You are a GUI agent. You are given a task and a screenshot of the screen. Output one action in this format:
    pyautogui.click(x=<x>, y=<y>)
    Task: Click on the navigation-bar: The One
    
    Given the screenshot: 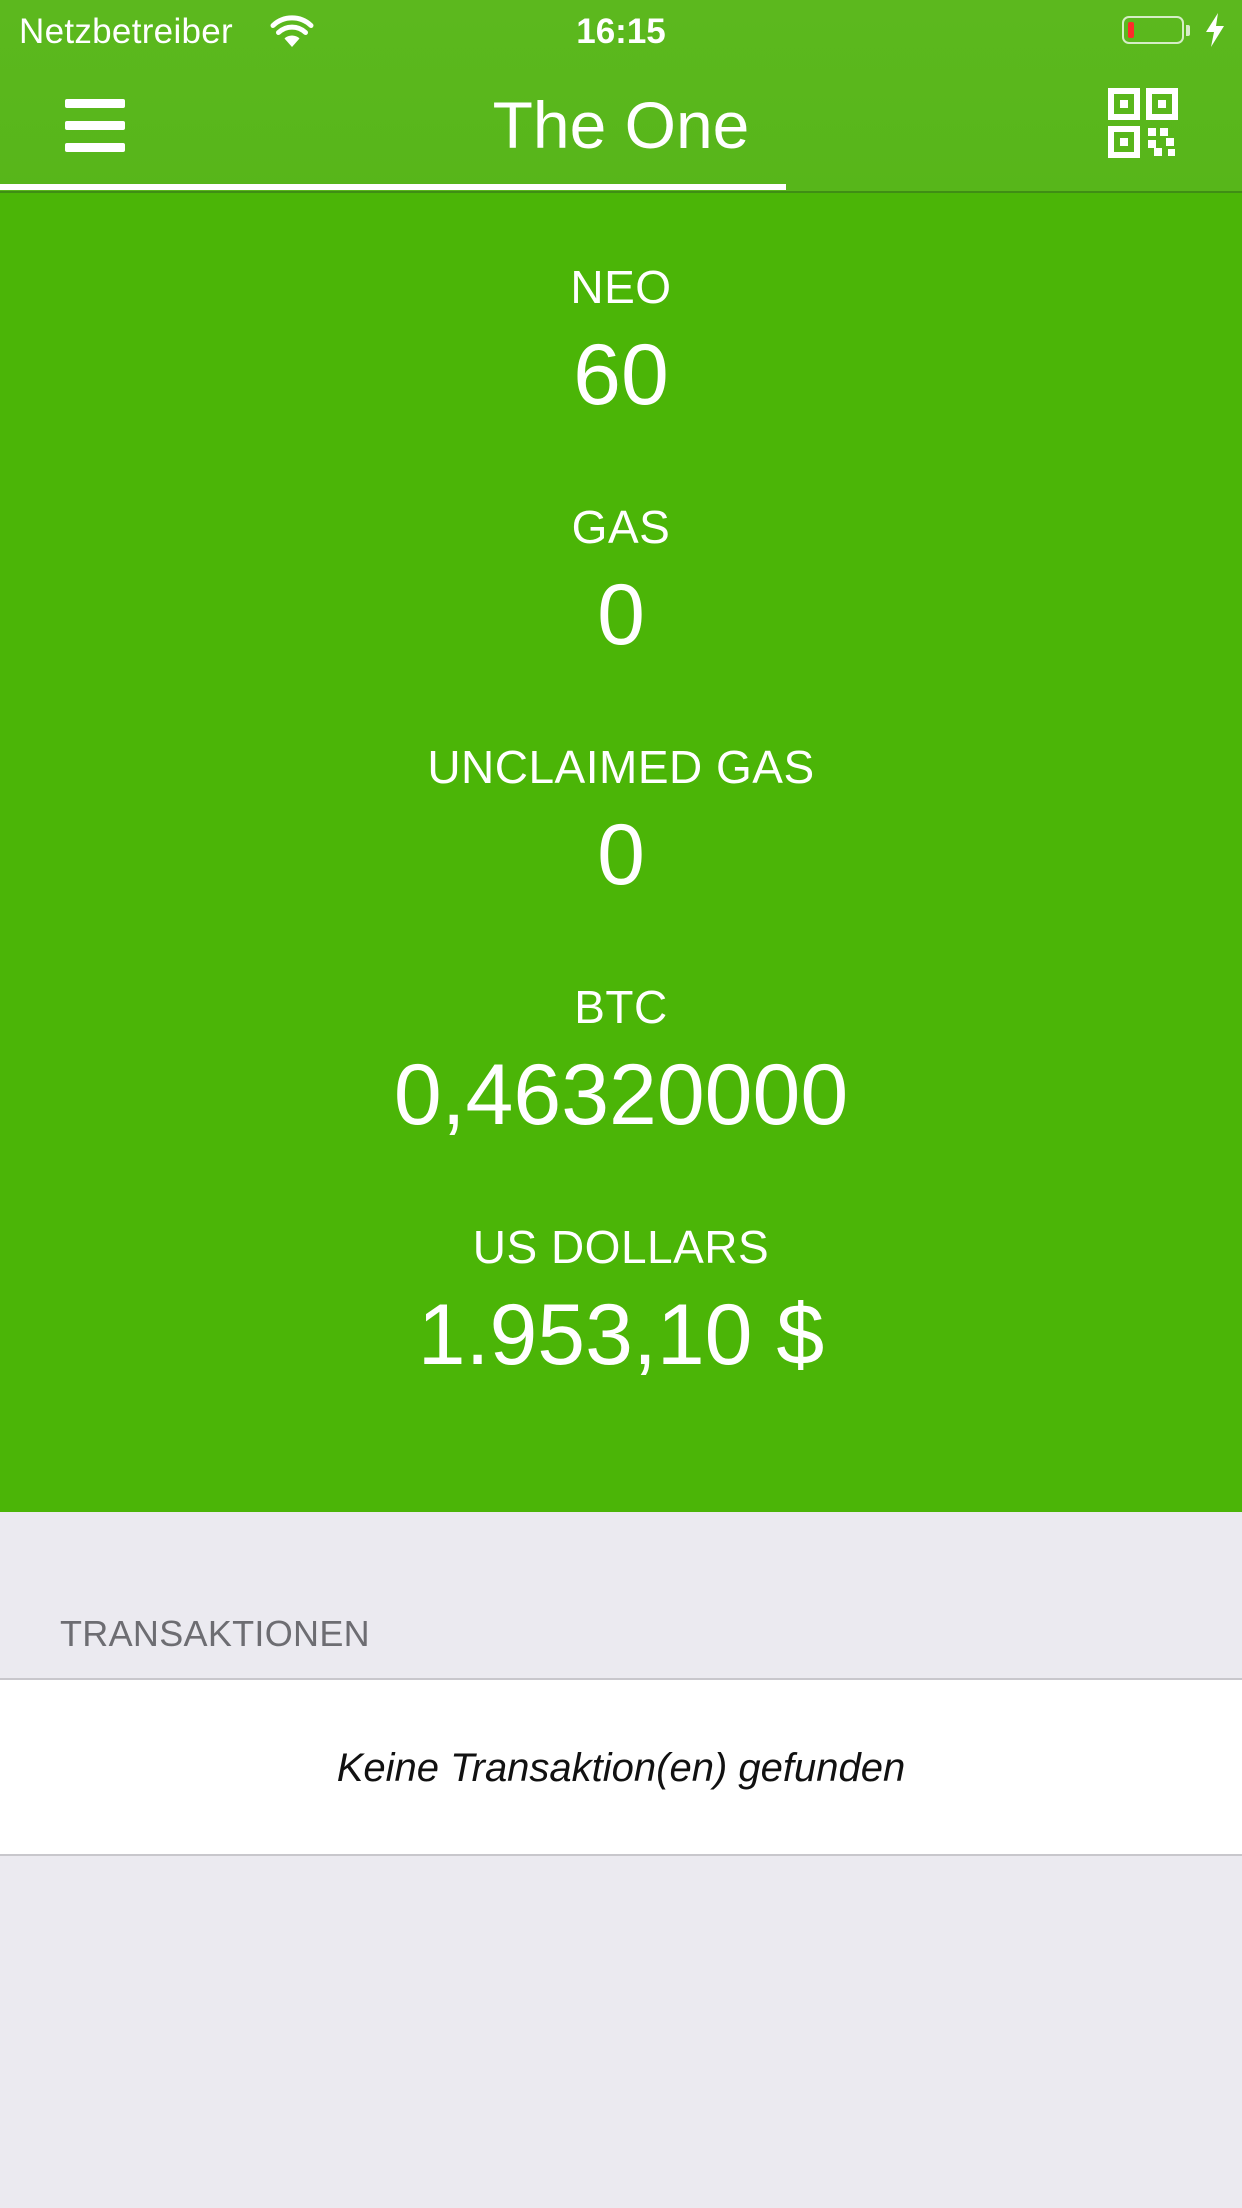 What is the action you would take?
    pyautogui.click(x=621, y=126)
    